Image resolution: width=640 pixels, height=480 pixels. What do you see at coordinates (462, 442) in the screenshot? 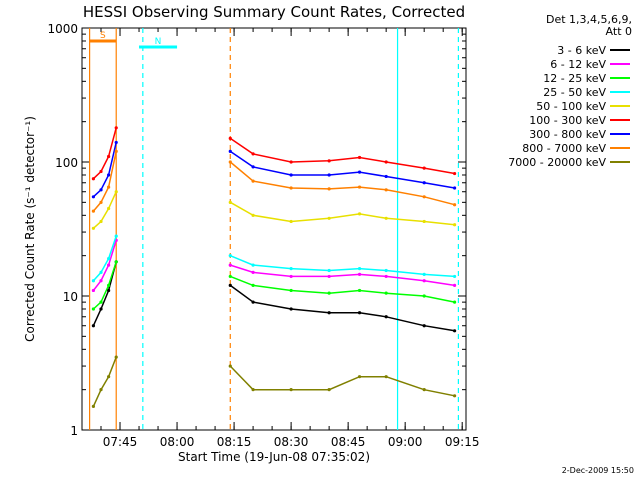
I see `x-tick-label: 09:15` at bounding box center [462, 442].